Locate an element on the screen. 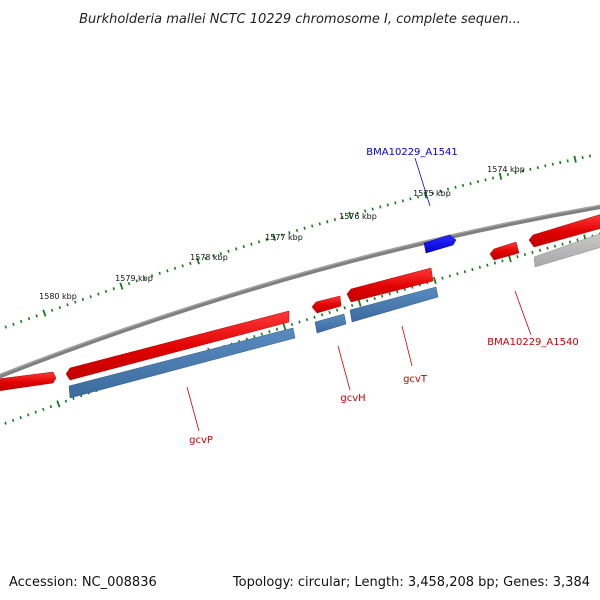 The height and width of the screenshot is (600, 600). gene-gcvt-feature is located at coordinates (390, 285).